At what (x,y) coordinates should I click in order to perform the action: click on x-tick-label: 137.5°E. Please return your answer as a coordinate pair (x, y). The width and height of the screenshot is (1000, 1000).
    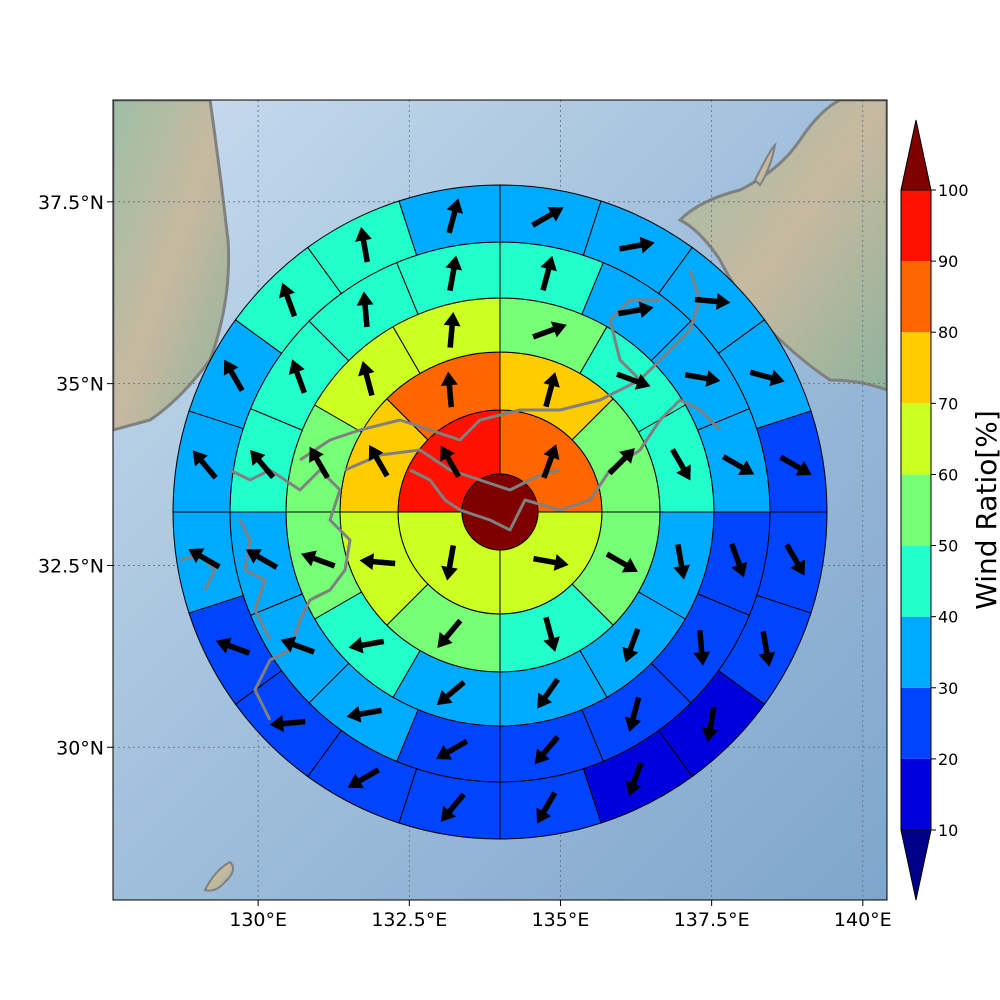
    Looking at the image, I should click on (712, 920).